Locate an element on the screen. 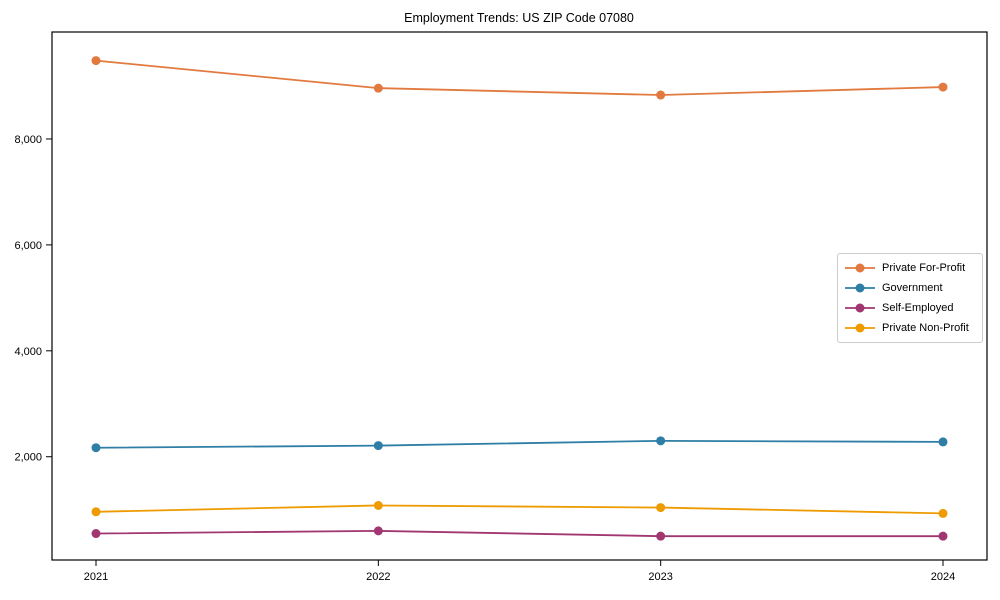 This screenshot has height=600, width=1000. legend-item: Private For-Profit is located at coordinates (910, 268).